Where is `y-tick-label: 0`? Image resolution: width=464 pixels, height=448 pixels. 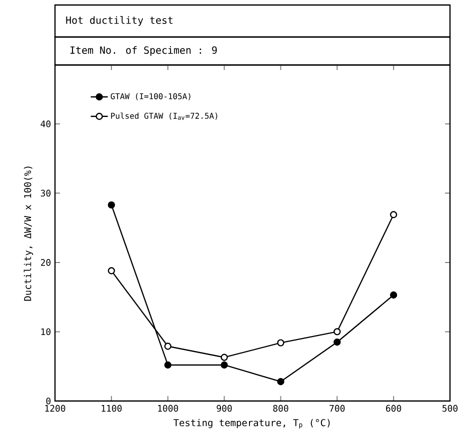
y-tick-label: 0 is located at coordinates (48, 401).